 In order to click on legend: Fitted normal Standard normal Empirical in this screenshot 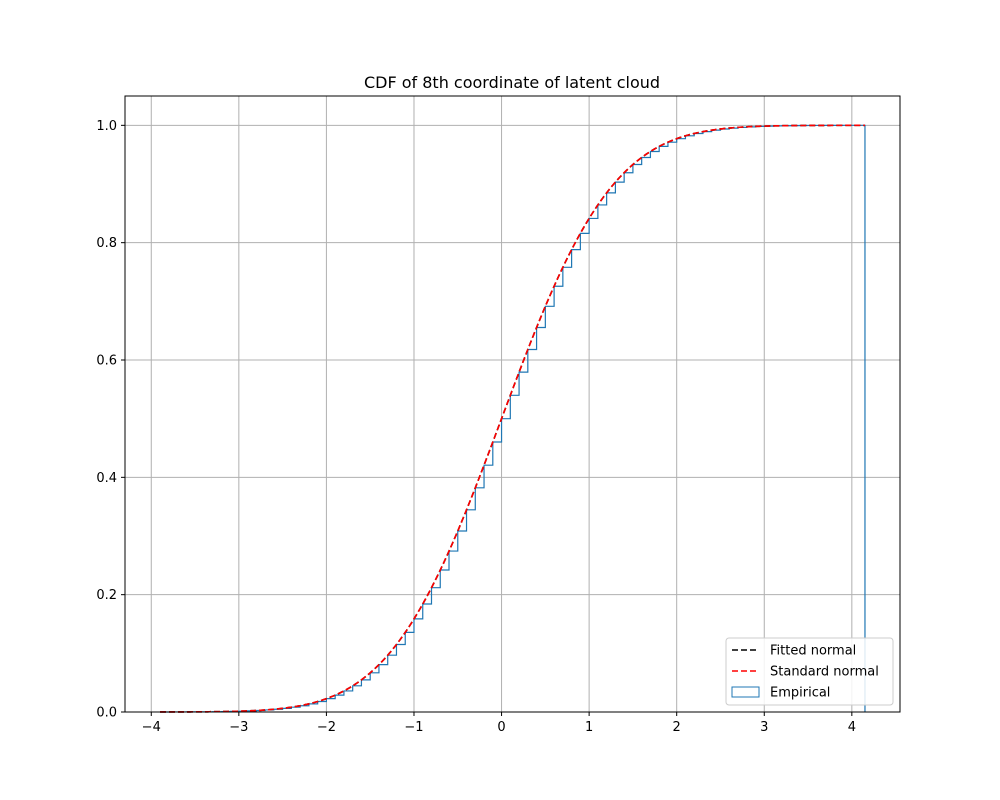, I will do `click(809, 671)`.